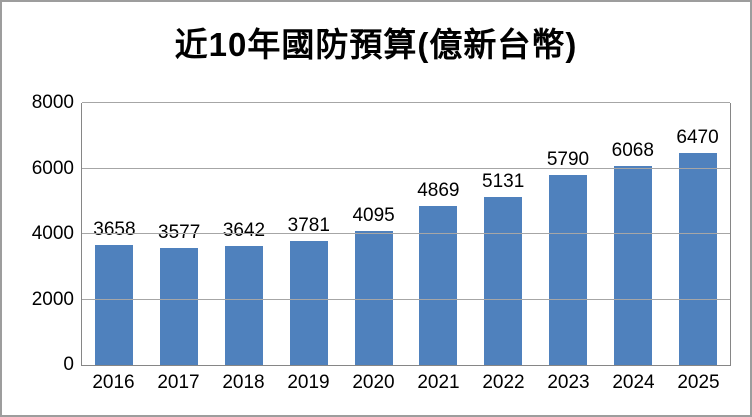 The image size is (752, 417). I want to click on bar-column-2023: 5790, so click(568, 234).